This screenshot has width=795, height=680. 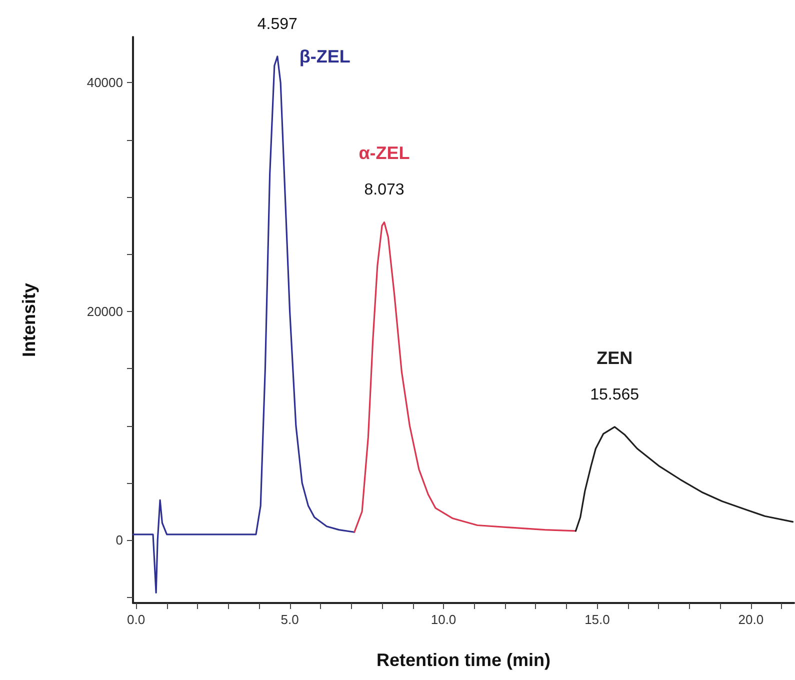 I want to click on x-tick-label: 20.0, so click(x=751, y=619).